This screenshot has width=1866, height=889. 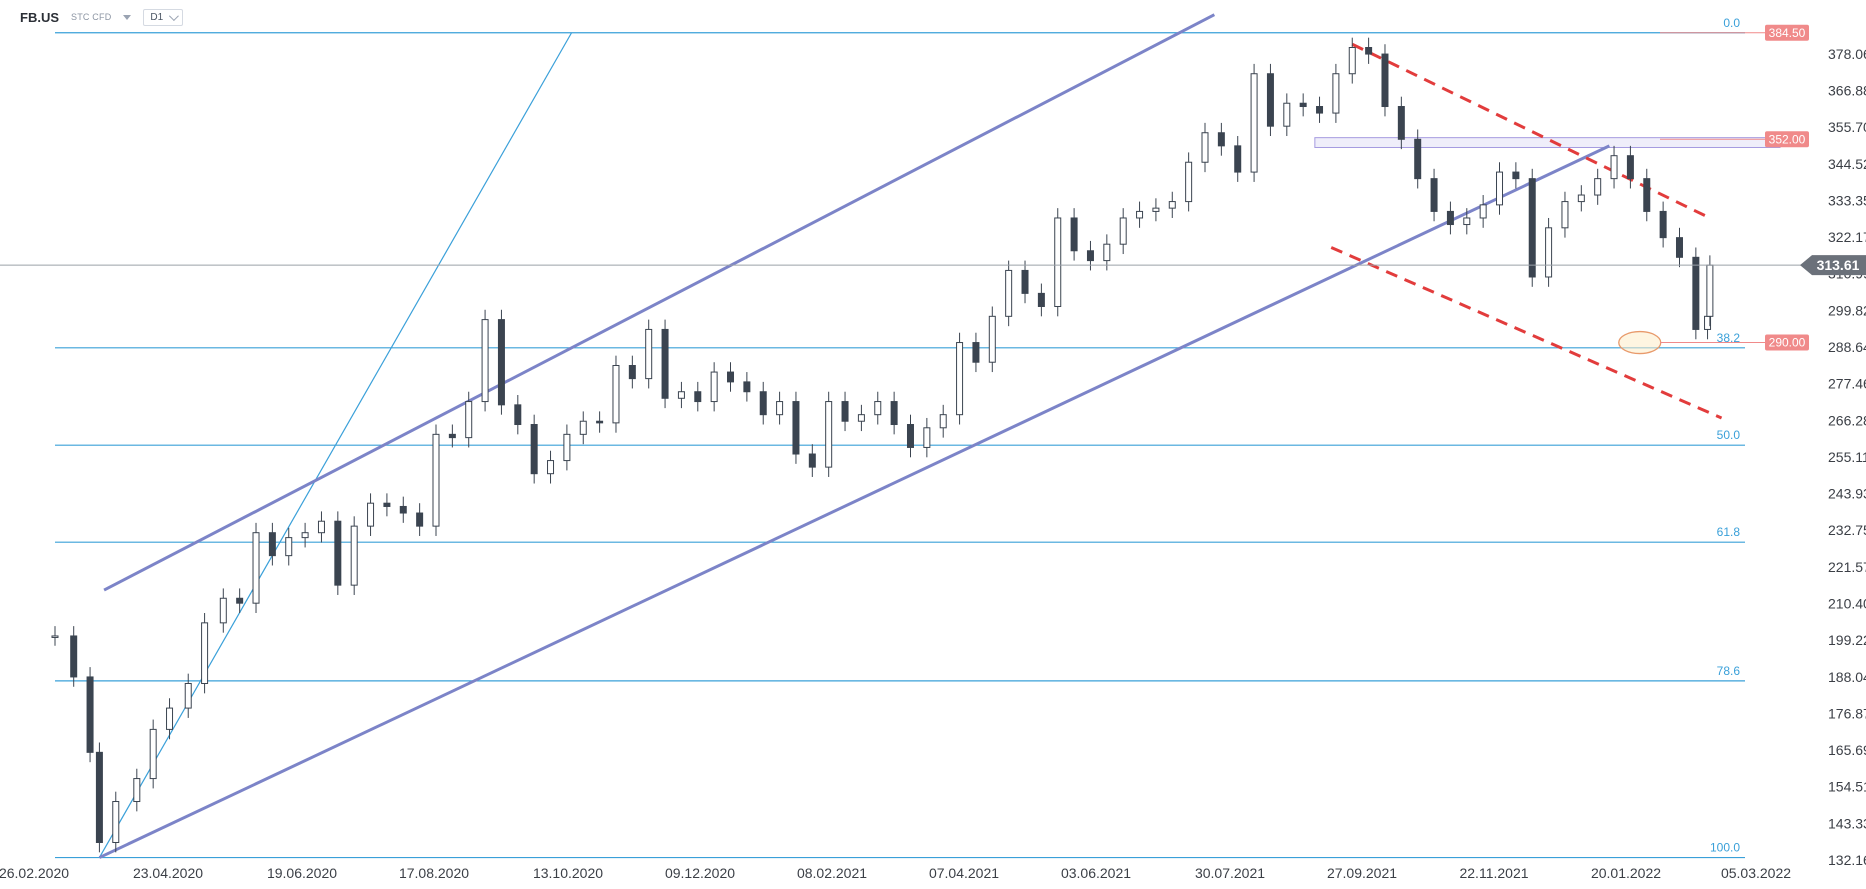 I want to click on x-tick-label: 26.02.2020, so click(x=34, y=873).